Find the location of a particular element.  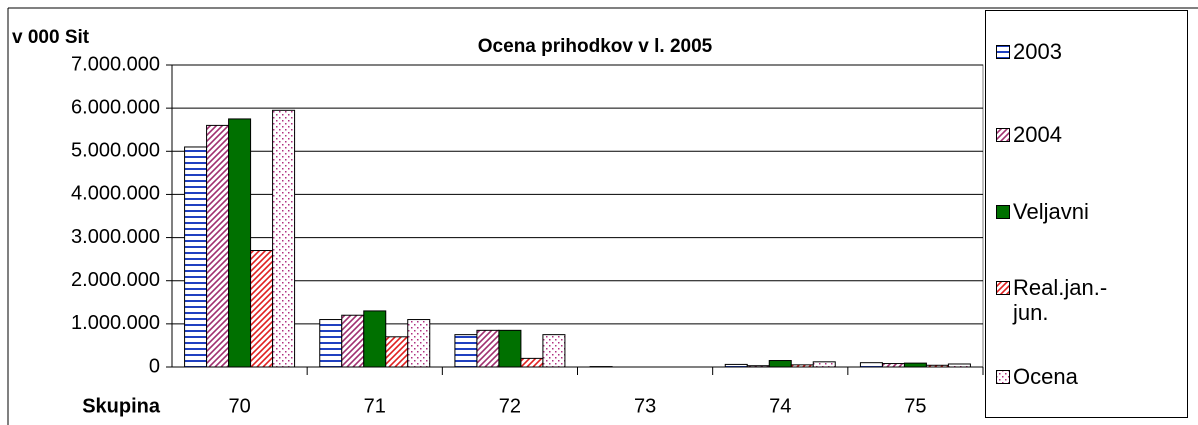

legend-label: Real.jan.-jun. is located at coordinates (1060, 300).